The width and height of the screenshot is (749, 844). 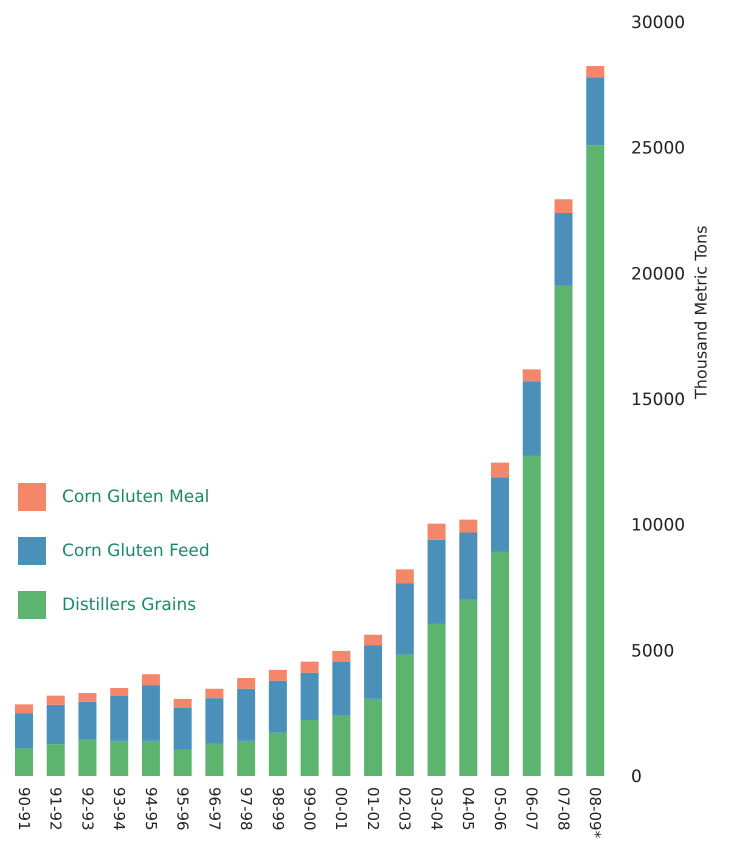 What do you see at coordinates (183, 809) in the screenshot?
I see `x-tick-label: 95-96` at bounding box center [183, 809].